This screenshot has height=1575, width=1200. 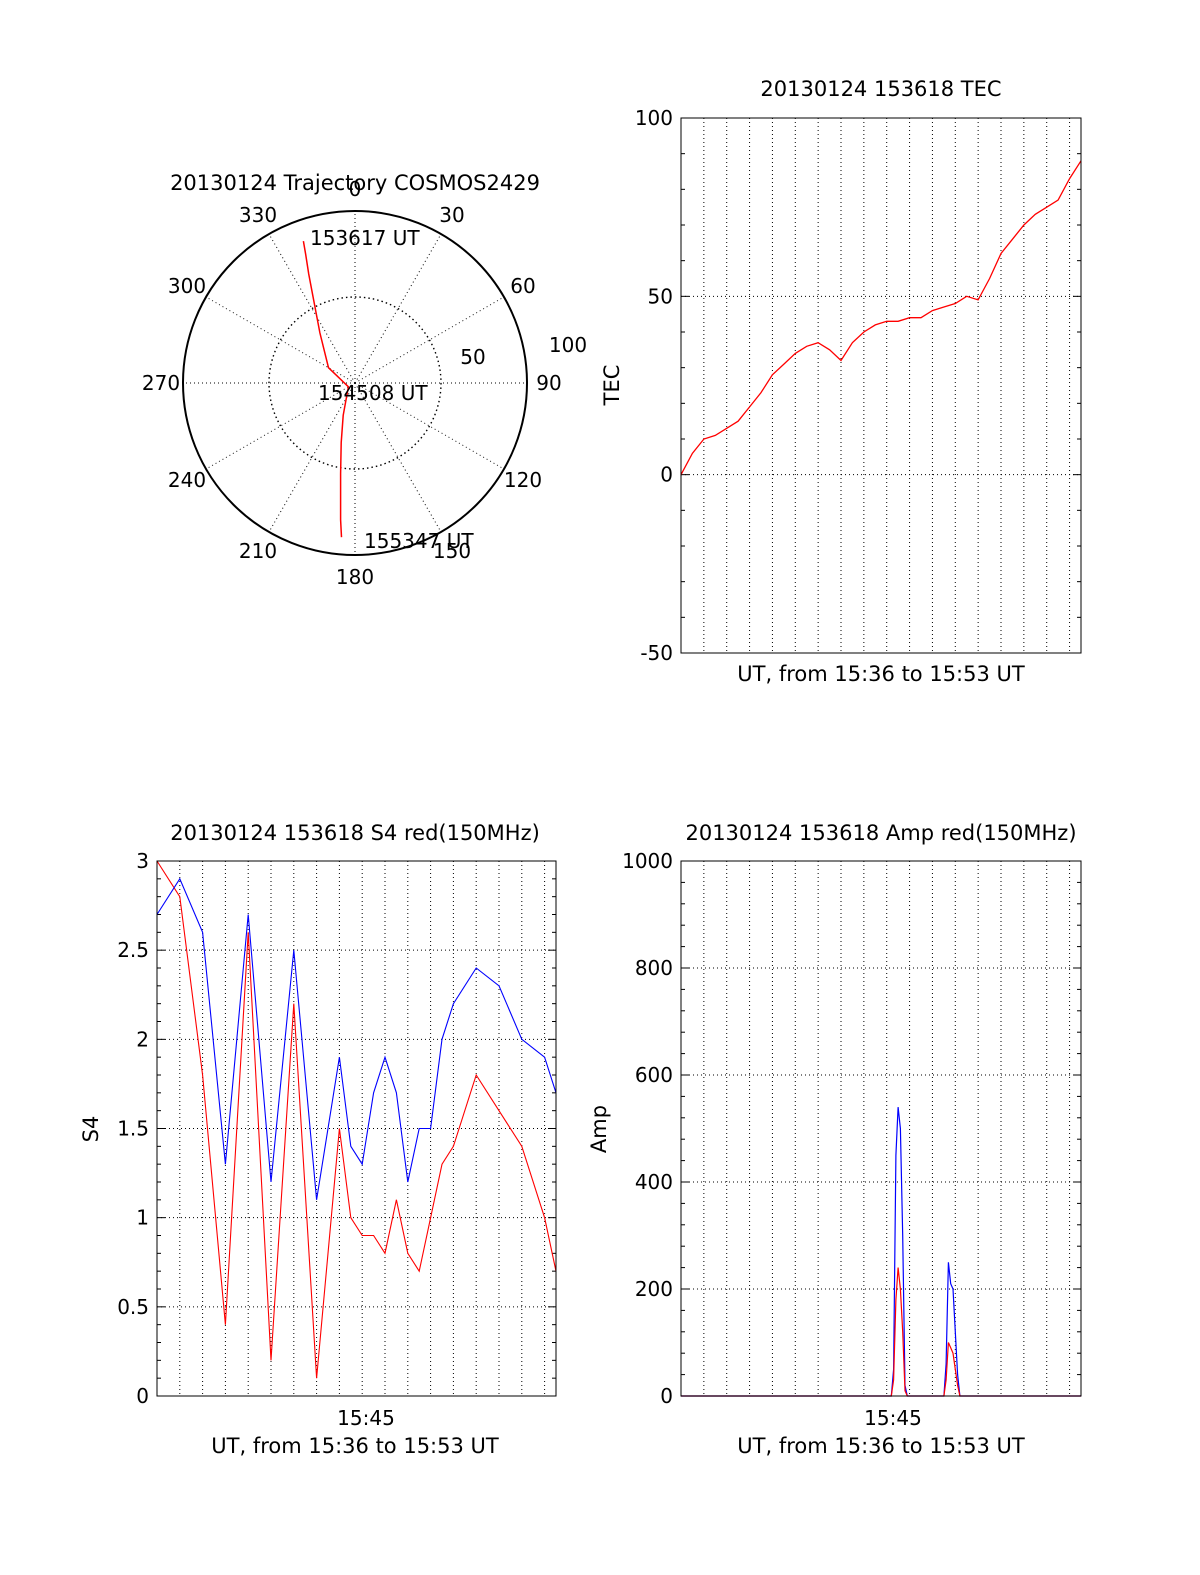 I want to click on amp-x-tick-label: 15:45, so click(x=893, y=1418).